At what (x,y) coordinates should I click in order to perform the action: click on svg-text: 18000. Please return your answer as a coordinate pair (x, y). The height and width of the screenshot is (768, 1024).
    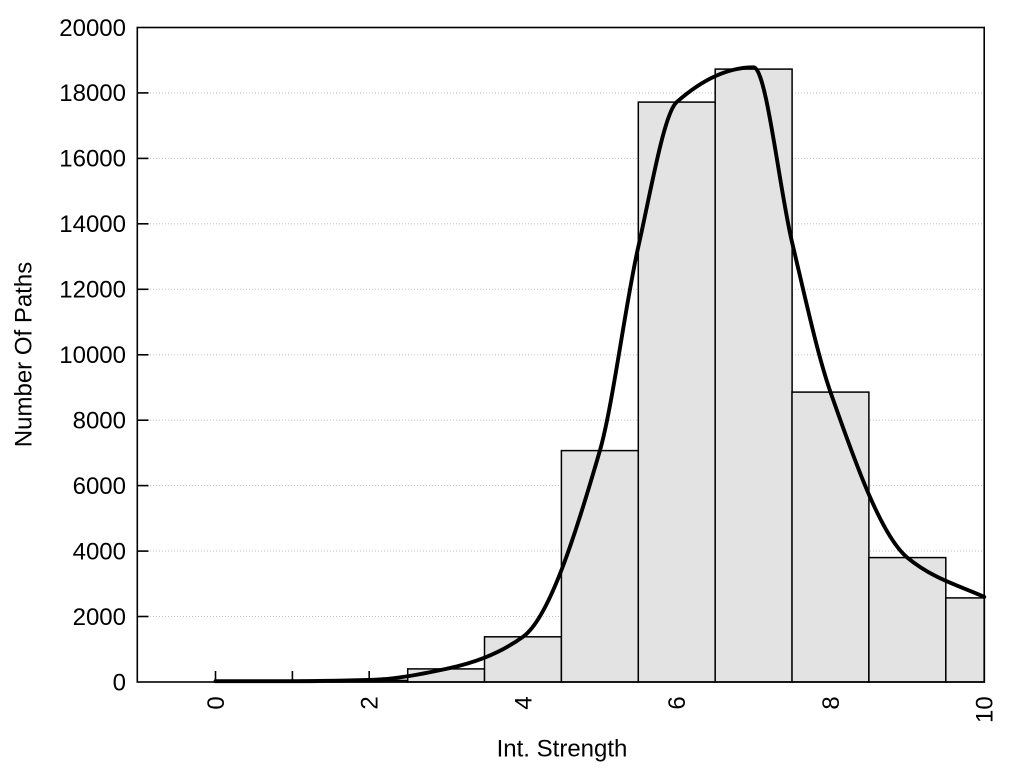
    Looking at the image, I should click on (92, 93).